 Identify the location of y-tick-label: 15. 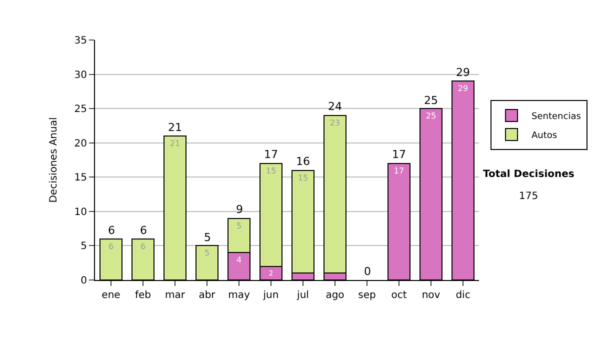
(80, 178).